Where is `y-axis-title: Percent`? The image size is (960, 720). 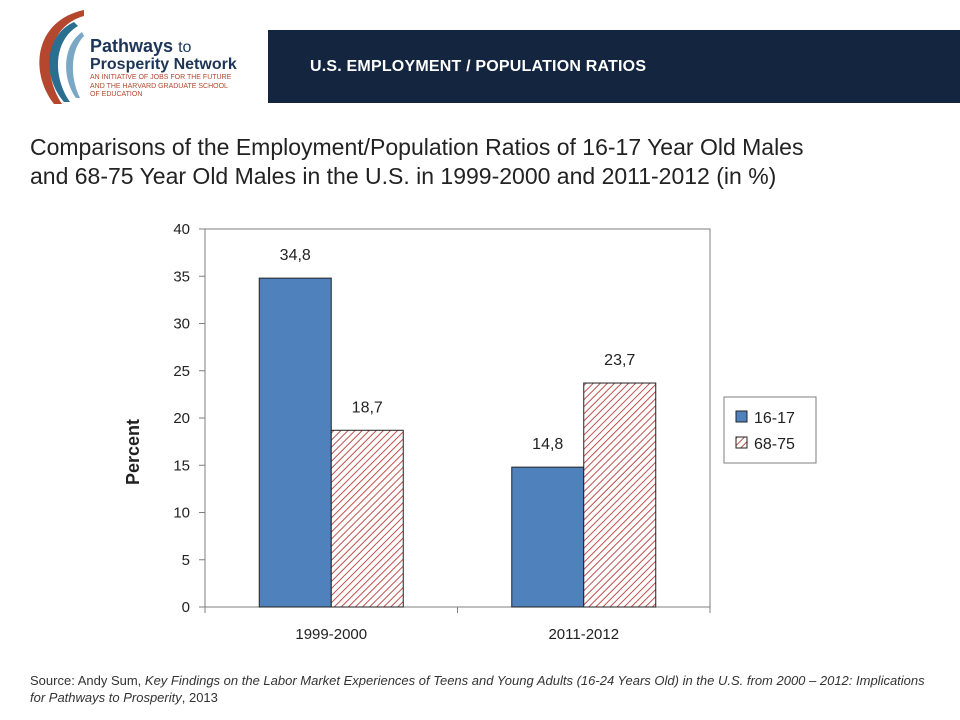
y-axis-title: Percent is located at coordinates (133, 452).